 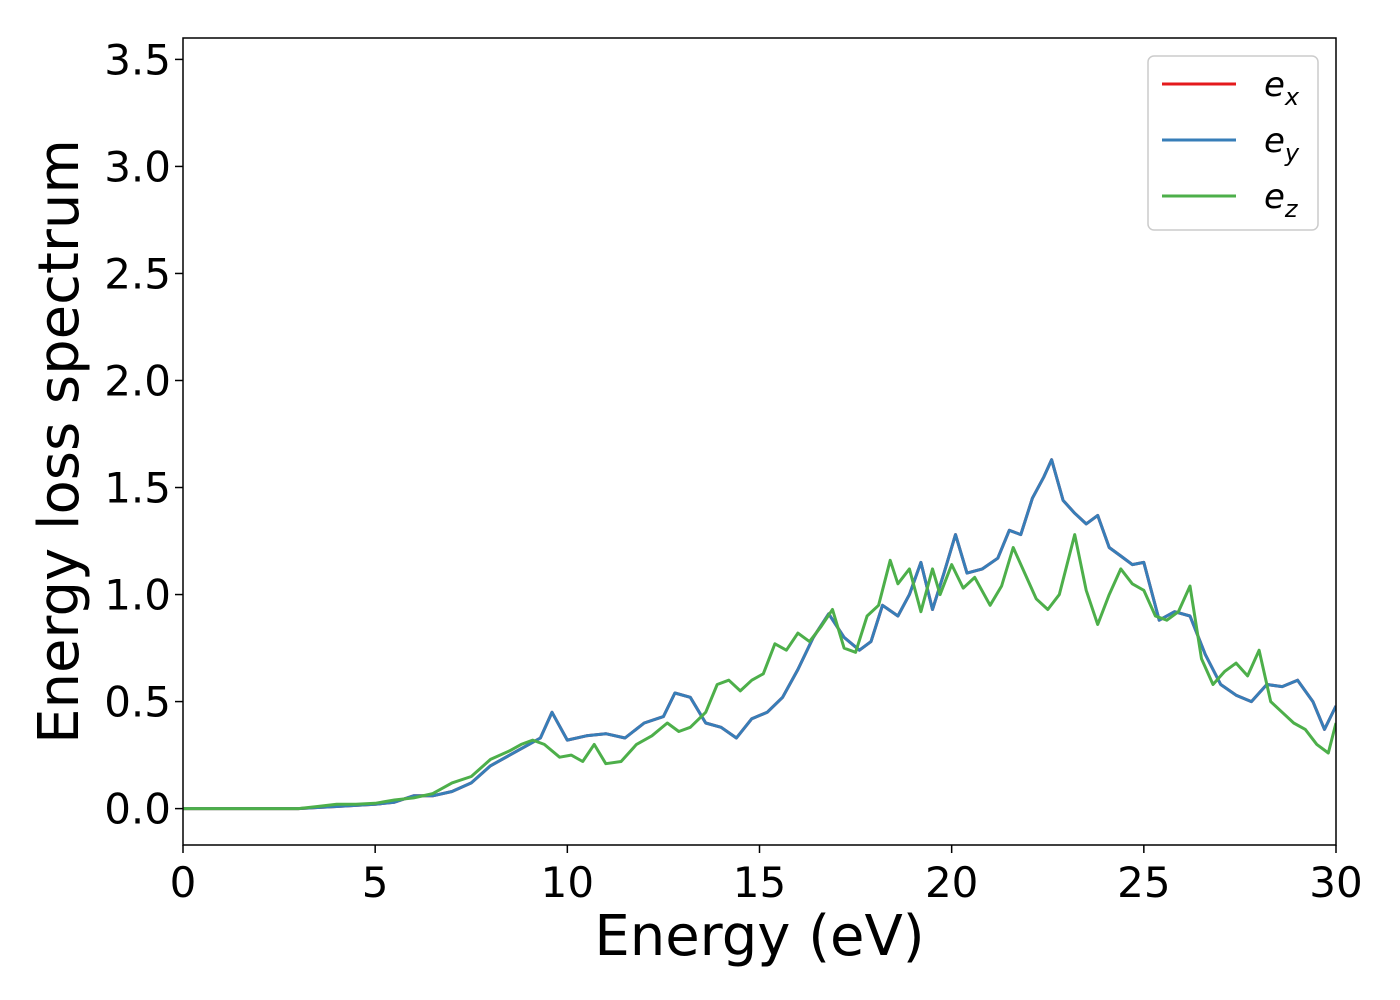 I want to click on y-tick-label: 3.5, so click(x=137, y=59).